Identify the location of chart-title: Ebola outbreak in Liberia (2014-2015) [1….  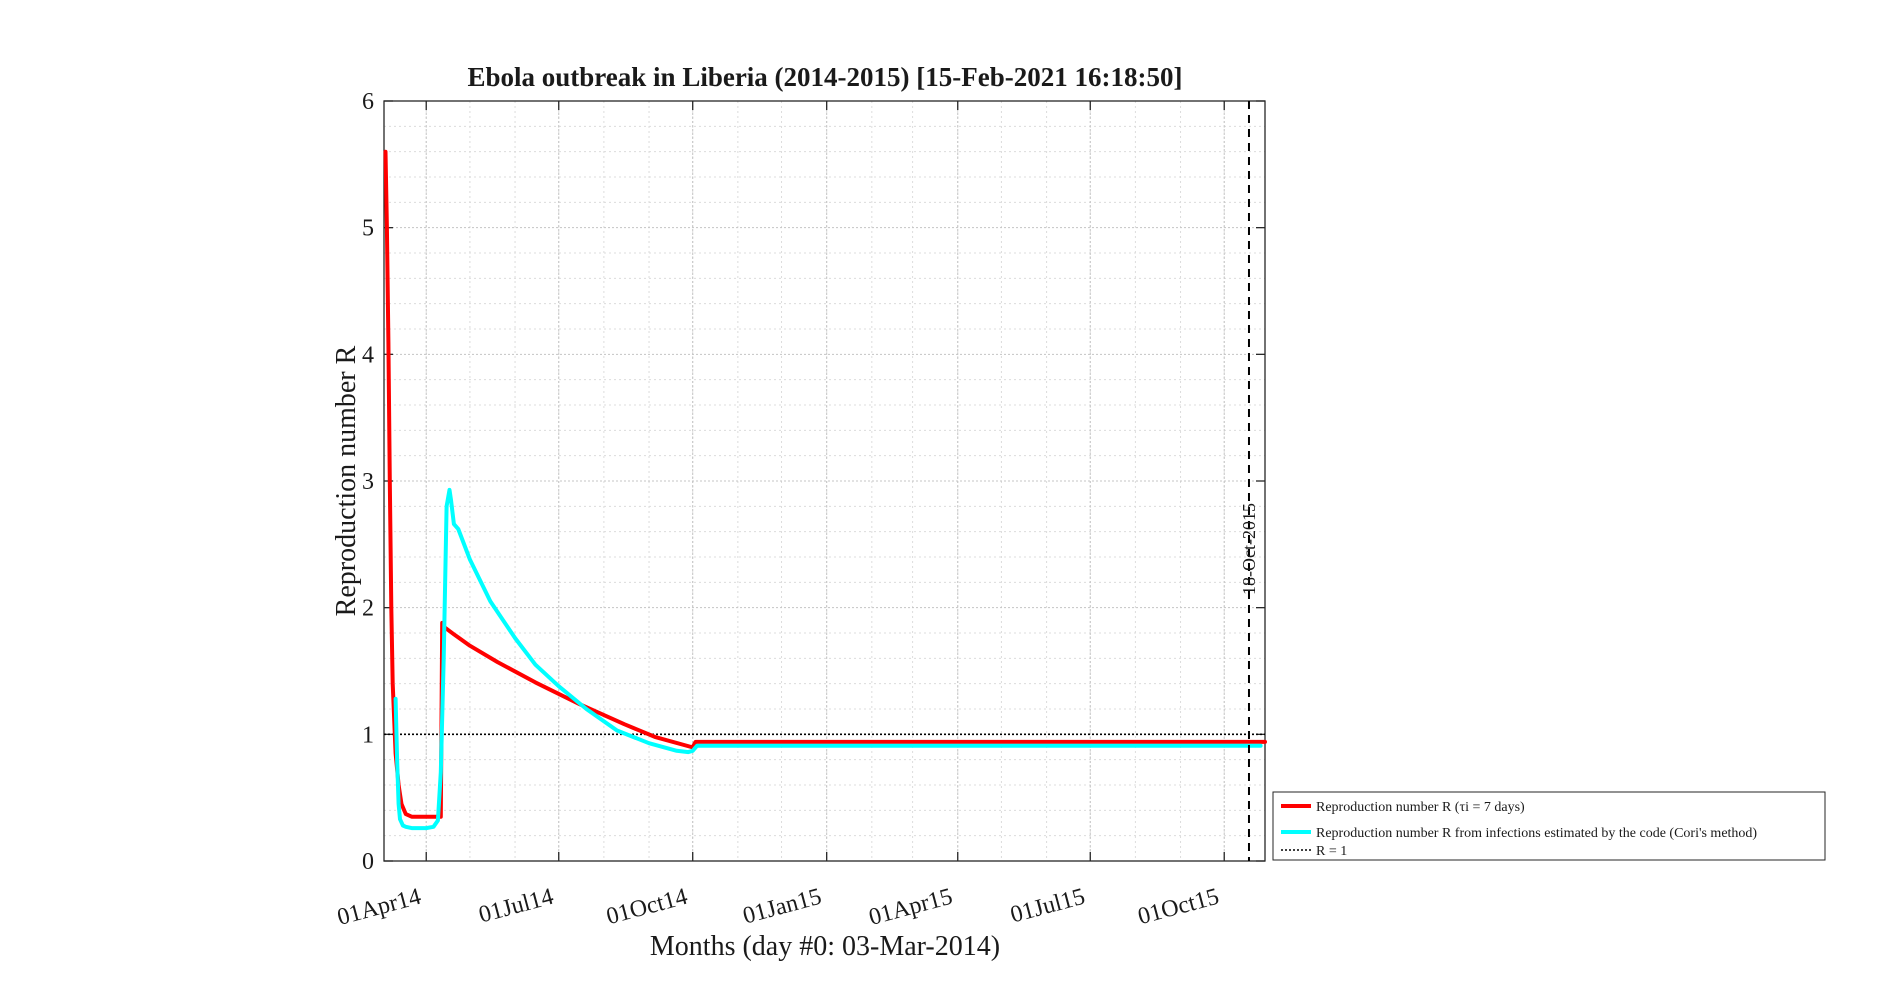
(825, 77).